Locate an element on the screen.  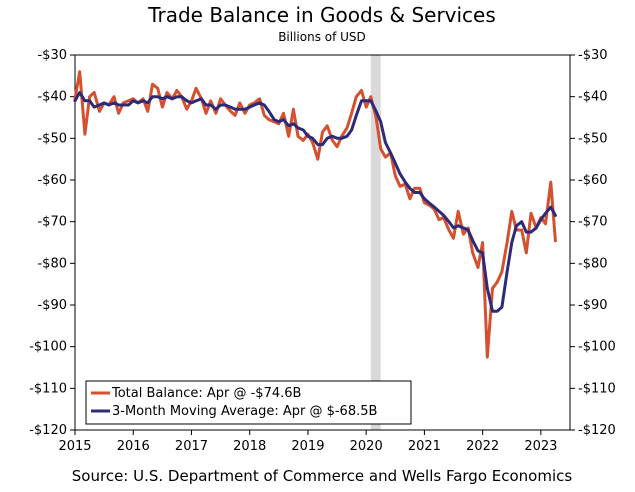
x-tick-label: 2015 is located at coordinates (74, 446).